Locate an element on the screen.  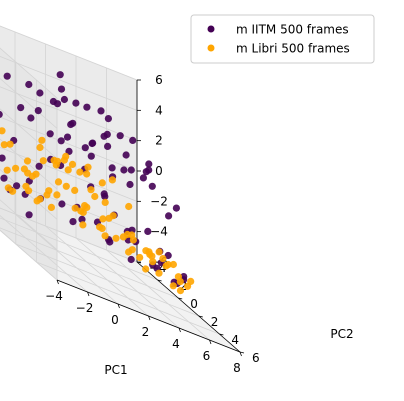
legend-label-iitm: m IITM 500 frames is located at coordinates (292, 30).